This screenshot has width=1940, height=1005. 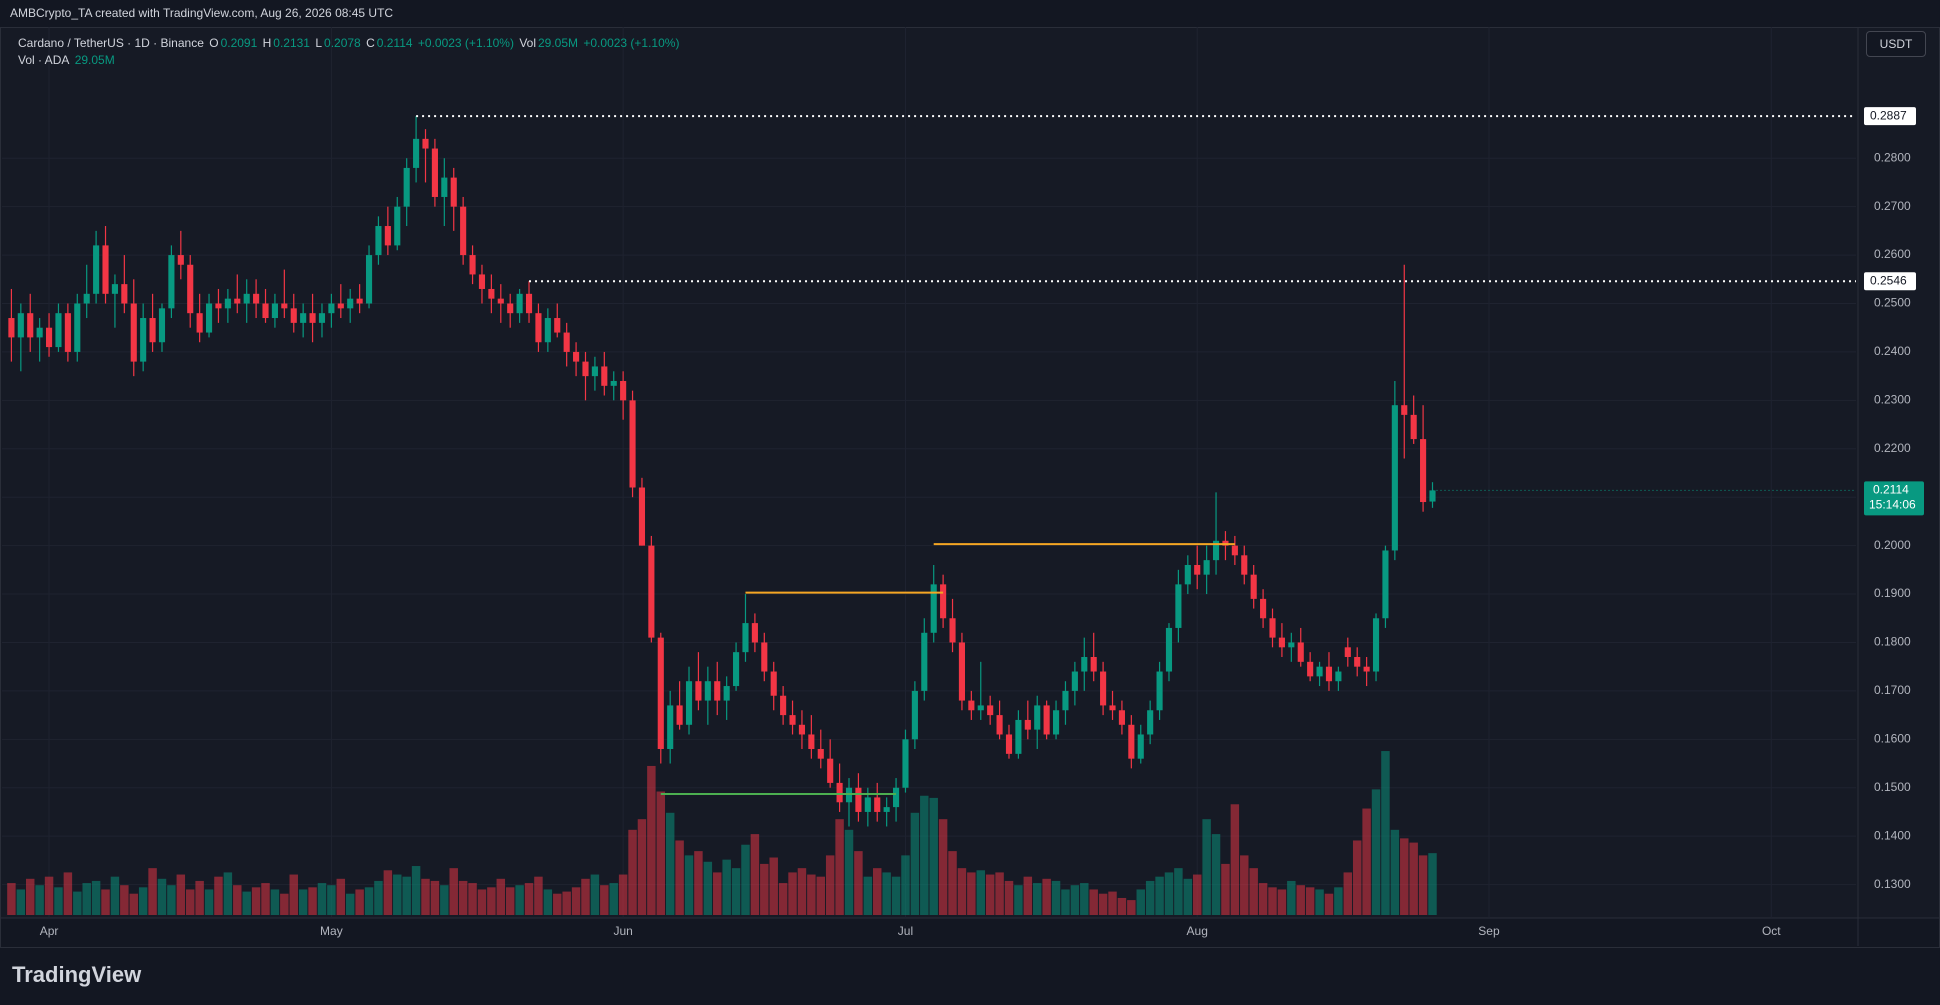 I want to click on y-tick-label: 0.2300, so click(x=1892, y=400).